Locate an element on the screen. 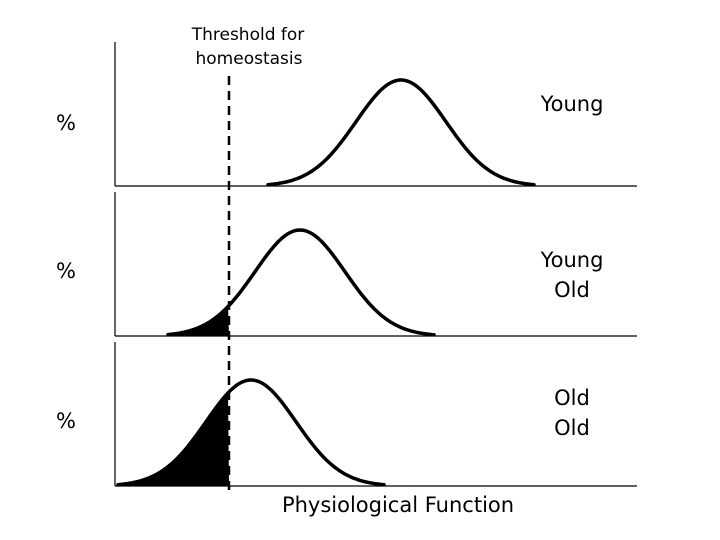 This screenshot has height=540, width=720. distribution-curve-old-old is located at coordinates (251, 432).